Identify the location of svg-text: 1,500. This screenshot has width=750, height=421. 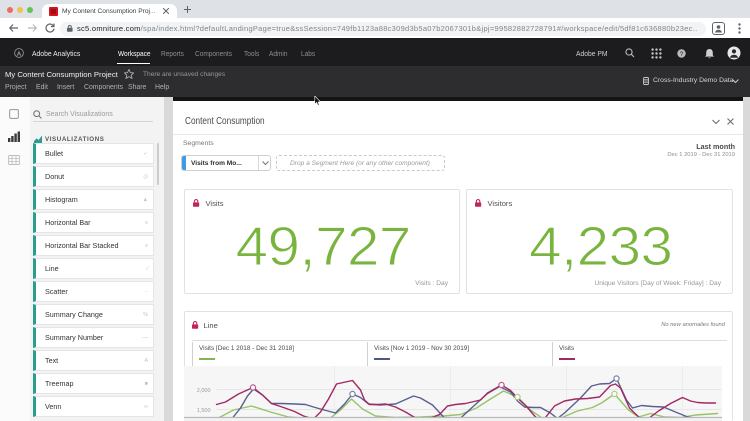
(203, 411).